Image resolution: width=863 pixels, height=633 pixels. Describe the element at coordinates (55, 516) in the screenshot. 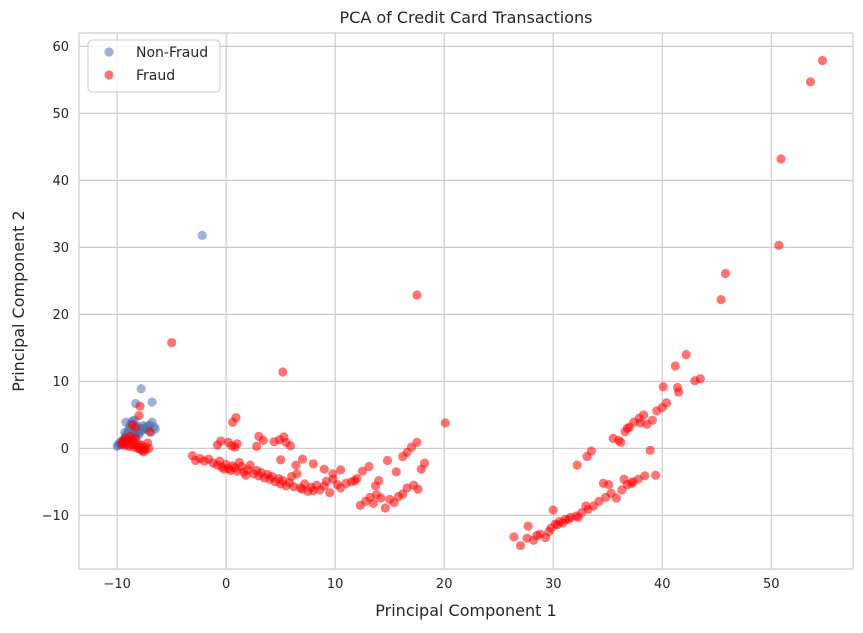

I see `y-tick-label: −10` at that location.